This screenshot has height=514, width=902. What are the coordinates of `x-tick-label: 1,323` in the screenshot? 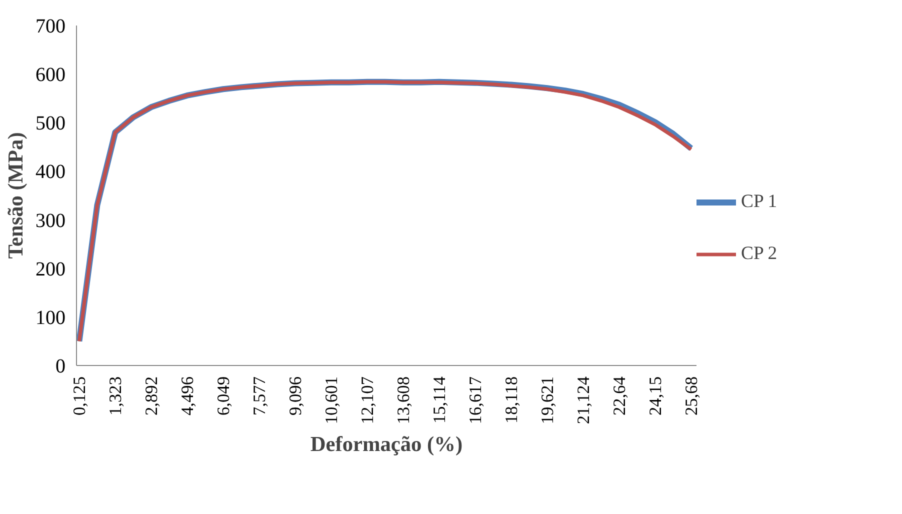 It's located at (116, 396).